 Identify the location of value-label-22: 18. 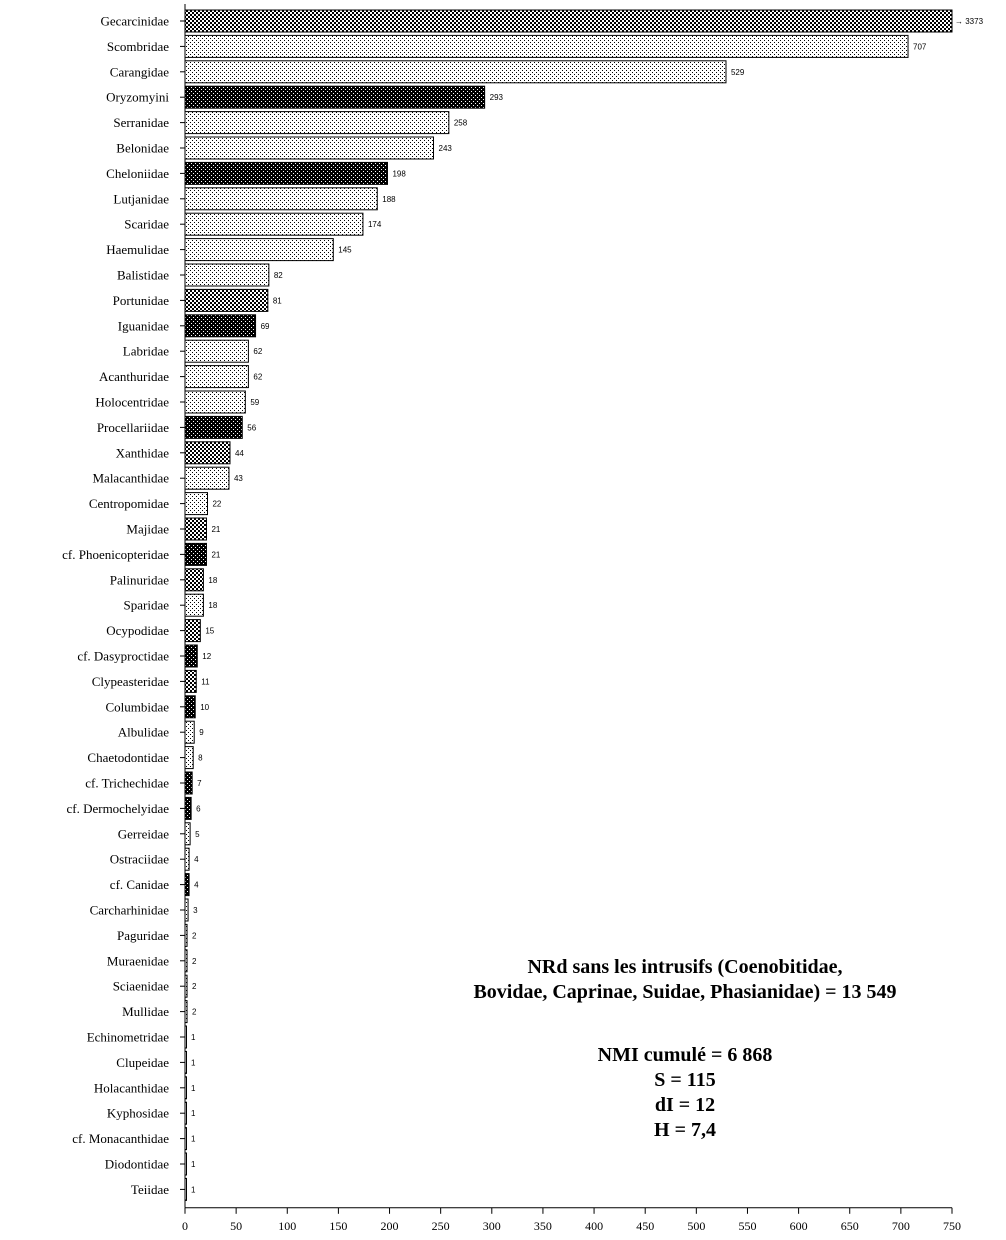
(212, 580).